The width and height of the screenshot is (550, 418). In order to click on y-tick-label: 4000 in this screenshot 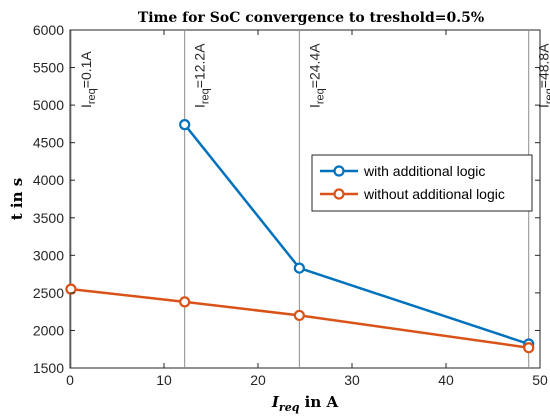, I will do `click(48, 180)`.